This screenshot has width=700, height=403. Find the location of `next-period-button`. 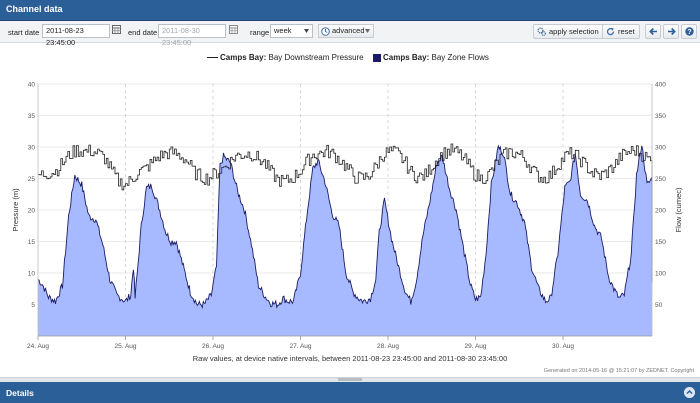

next-period-button is located at coordinates (671, 31).